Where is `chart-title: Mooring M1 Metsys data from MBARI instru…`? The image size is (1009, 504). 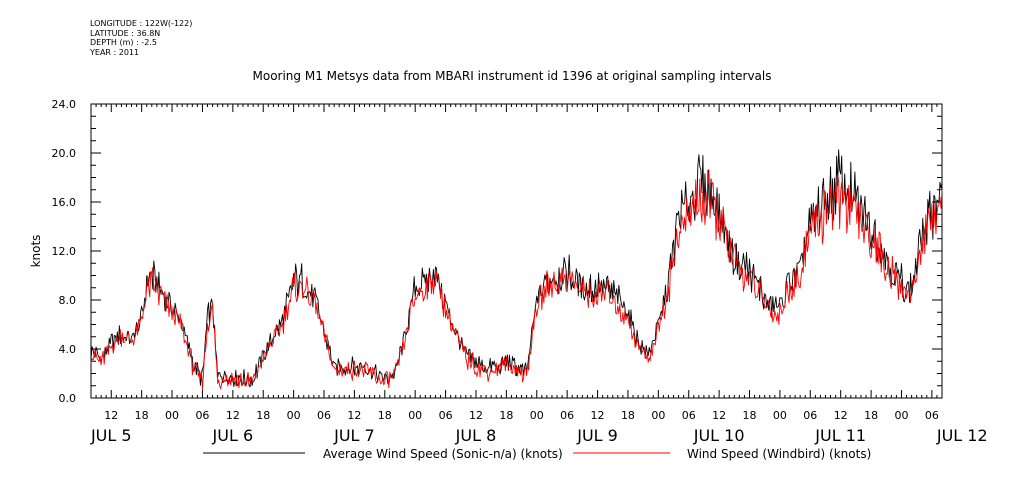 chart-title: Mooring M1 Metsys data from MBARI instru… is located at coordinates (512, 76).